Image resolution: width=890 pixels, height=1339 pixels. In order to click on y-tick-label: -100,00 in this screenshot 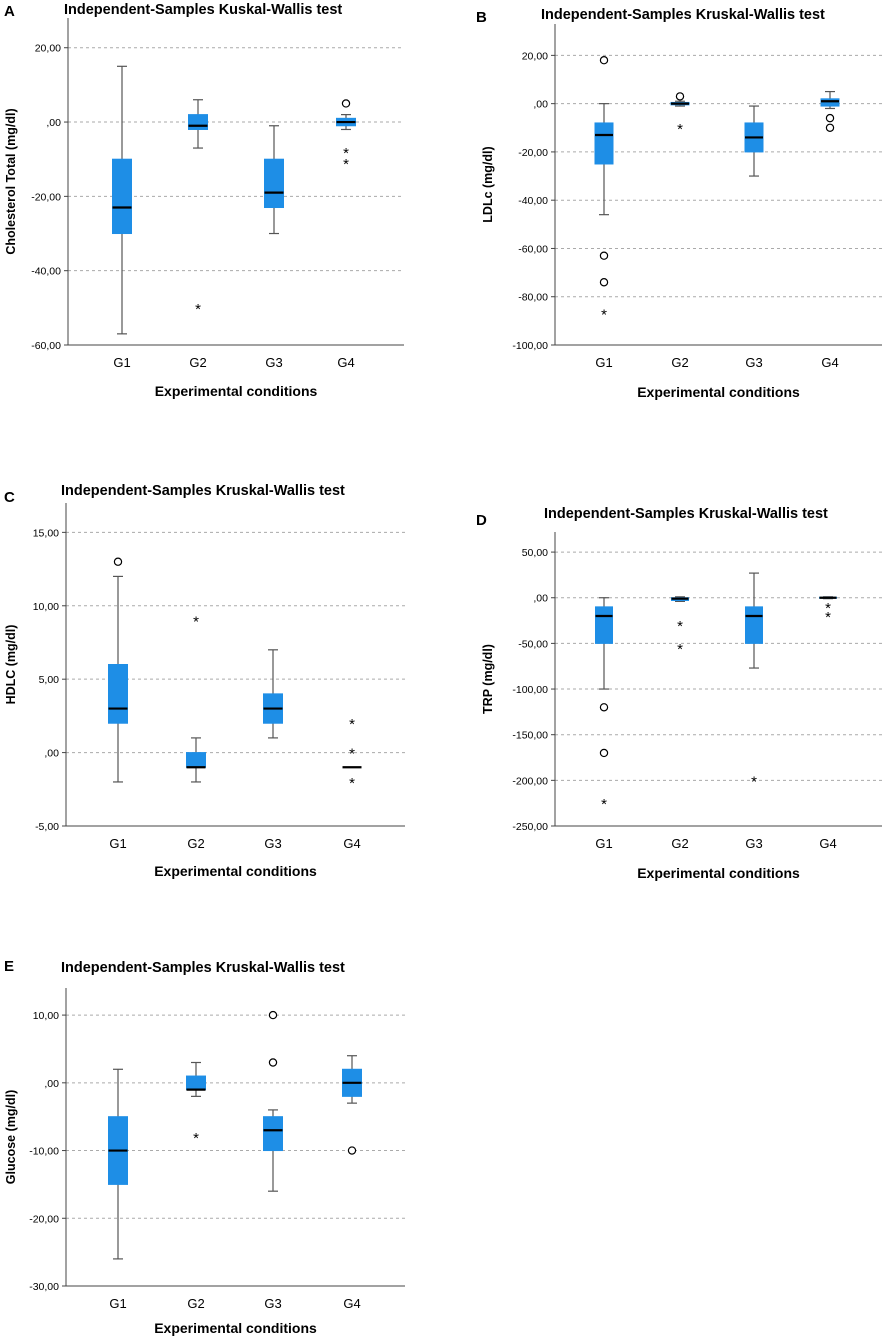, I will do `click(530, 690)`.